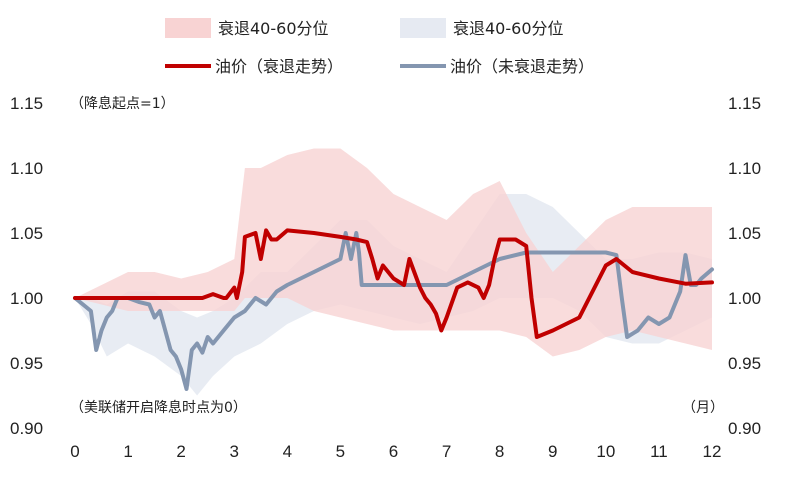 Image resolution: width=794 pixels, height=478 pixels. Describe the element at coordinates (26, 103) in the screenshot. I see `y-tick-left: 1.15` at that location.